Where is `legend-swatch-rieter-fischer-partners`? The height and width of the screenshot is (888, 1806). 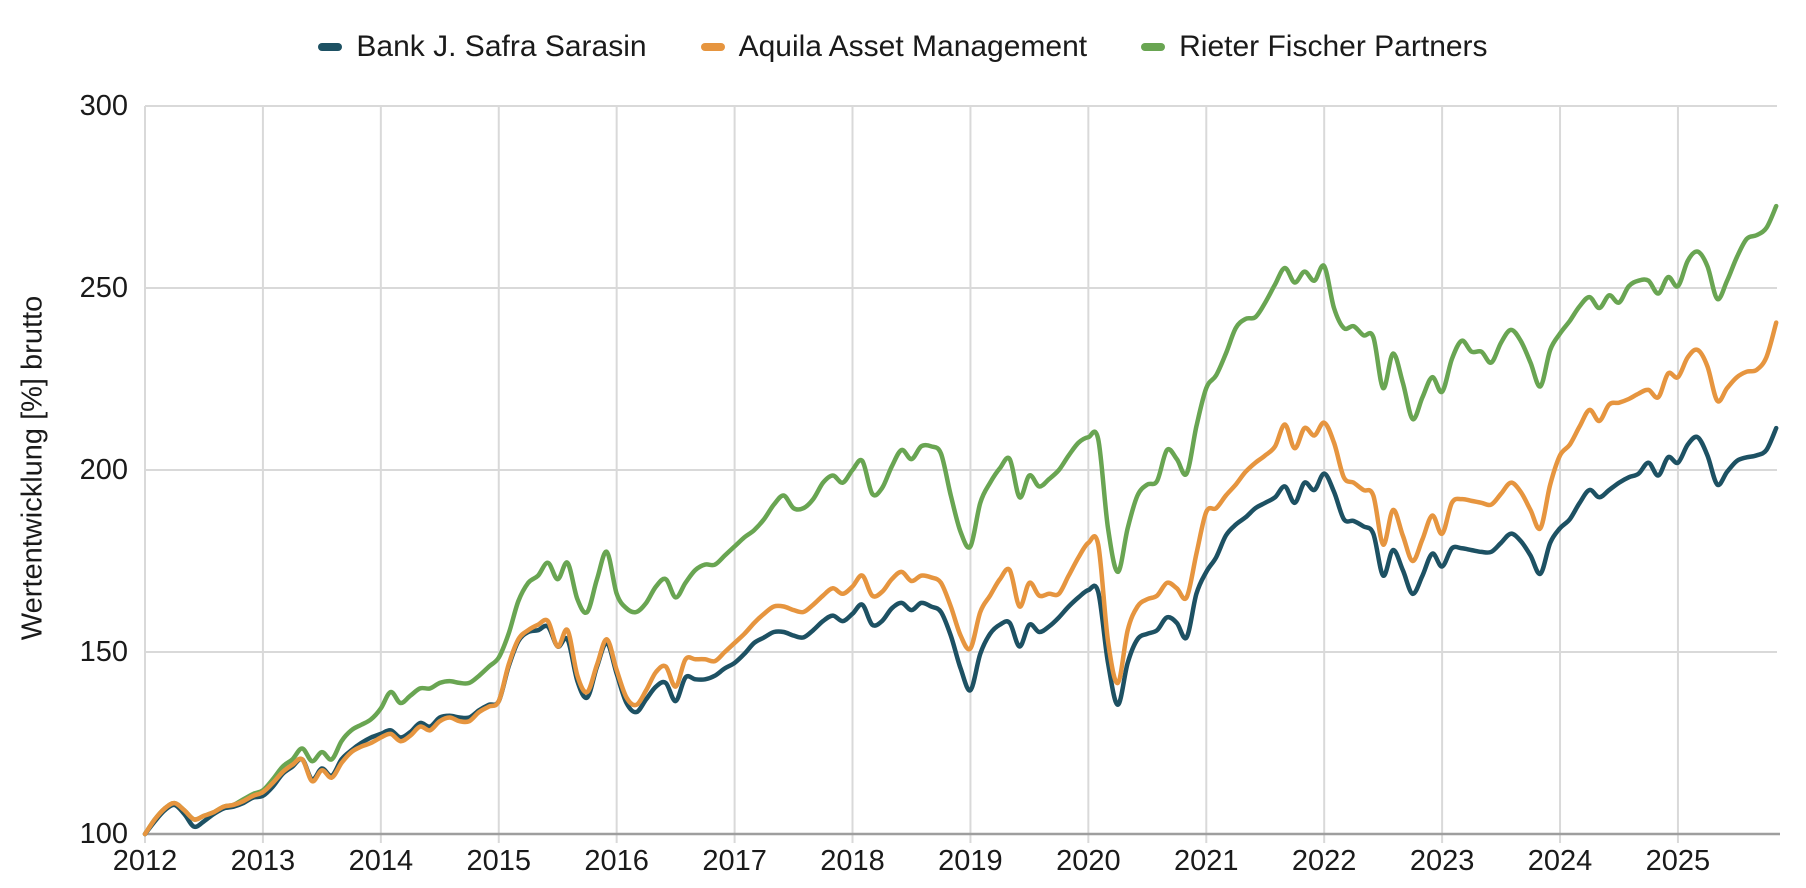 legend-swatch-rieter-fischer-partners is located at coordinates (1153, 47).